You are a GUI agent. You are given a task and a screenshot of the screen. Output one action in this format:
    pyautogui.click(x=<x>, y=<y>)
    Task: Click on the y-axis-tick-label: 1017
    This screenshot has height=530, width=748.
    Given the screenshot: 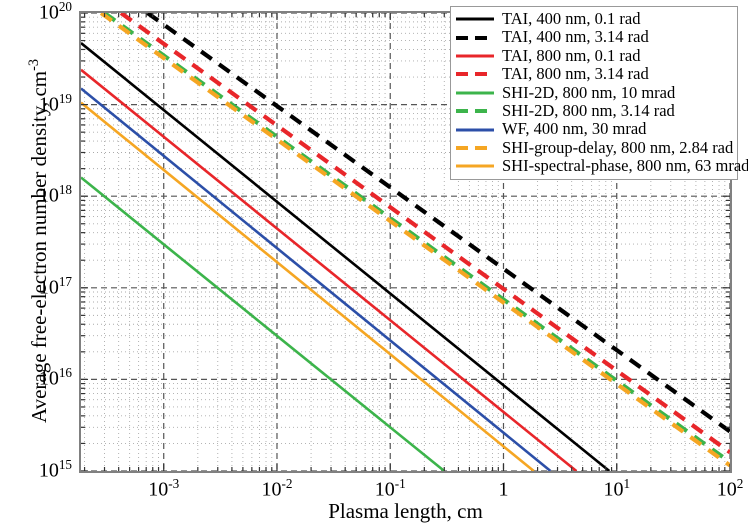 What is the action you would take?
    pyautogui.click(x=36, y=286)
    